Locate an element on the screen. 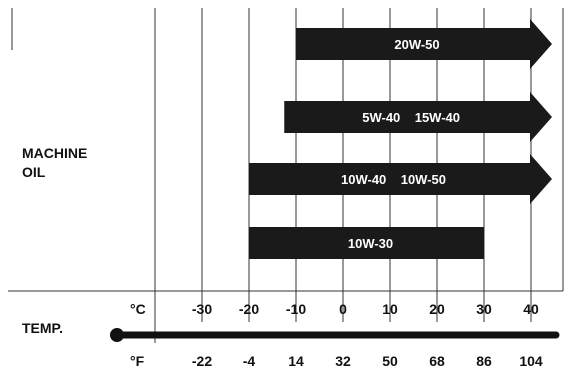 The width and height of the screenshot is (569, 370). celsius-tick-6: 30 is located at coordinates (484, 309).